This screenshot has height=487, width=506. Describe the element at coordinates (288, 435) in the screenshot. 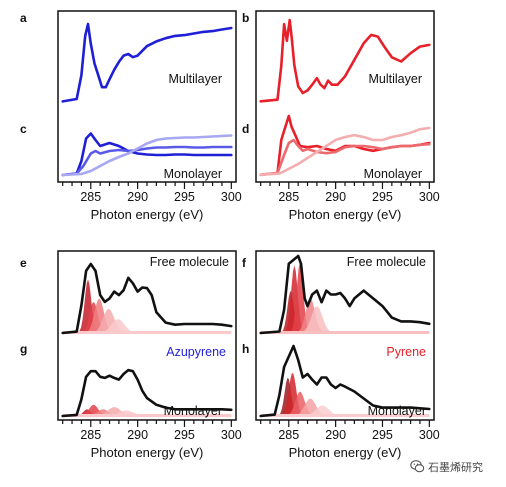

I see `tick-label-h-285: 285` at that location.